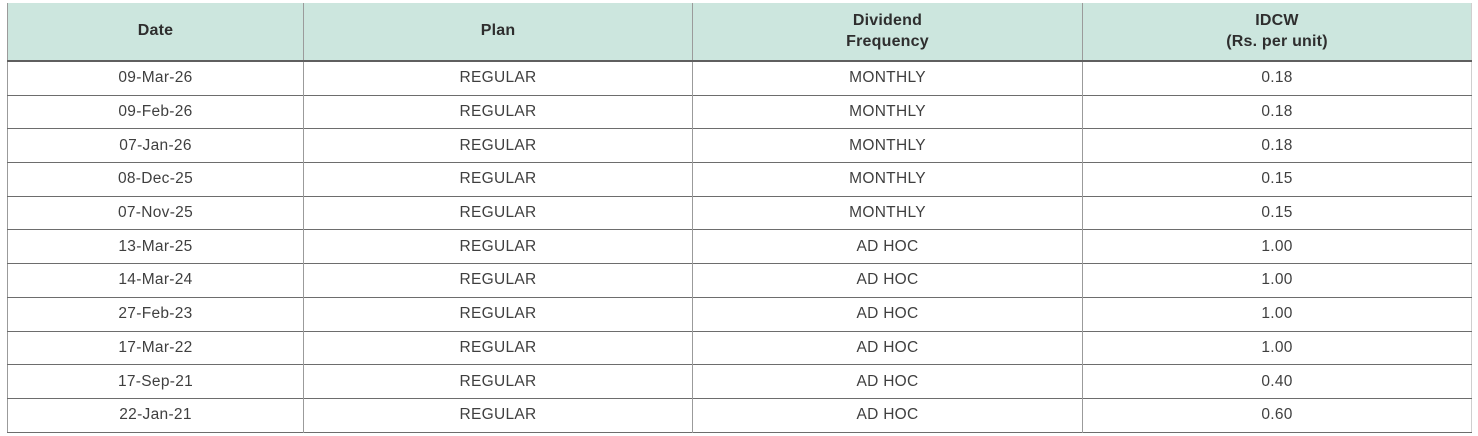 The height and width of the screenshot is (436, 1478). I want to click on date-cell: 17-Sep-21, so click(155, 381).